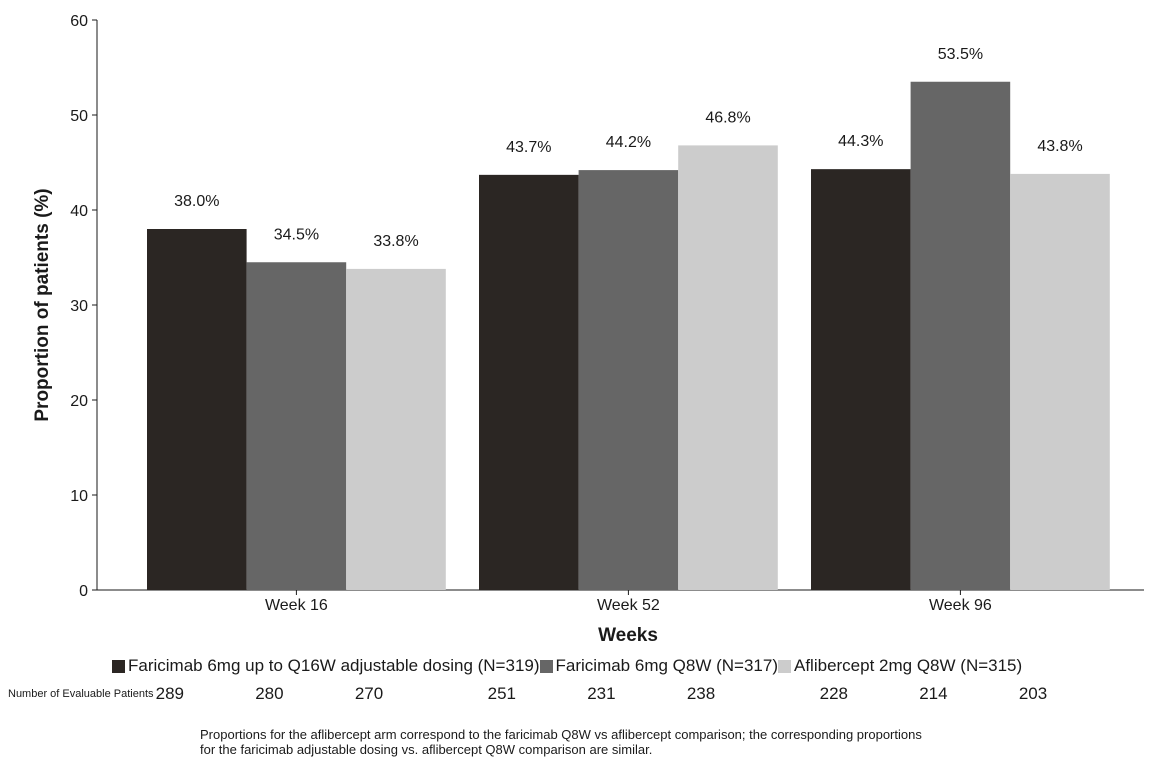  What do you see at coordinates (79, 496) in the screenshot?
I see `y-tick-label: 10` at bounding box center [79, 496].